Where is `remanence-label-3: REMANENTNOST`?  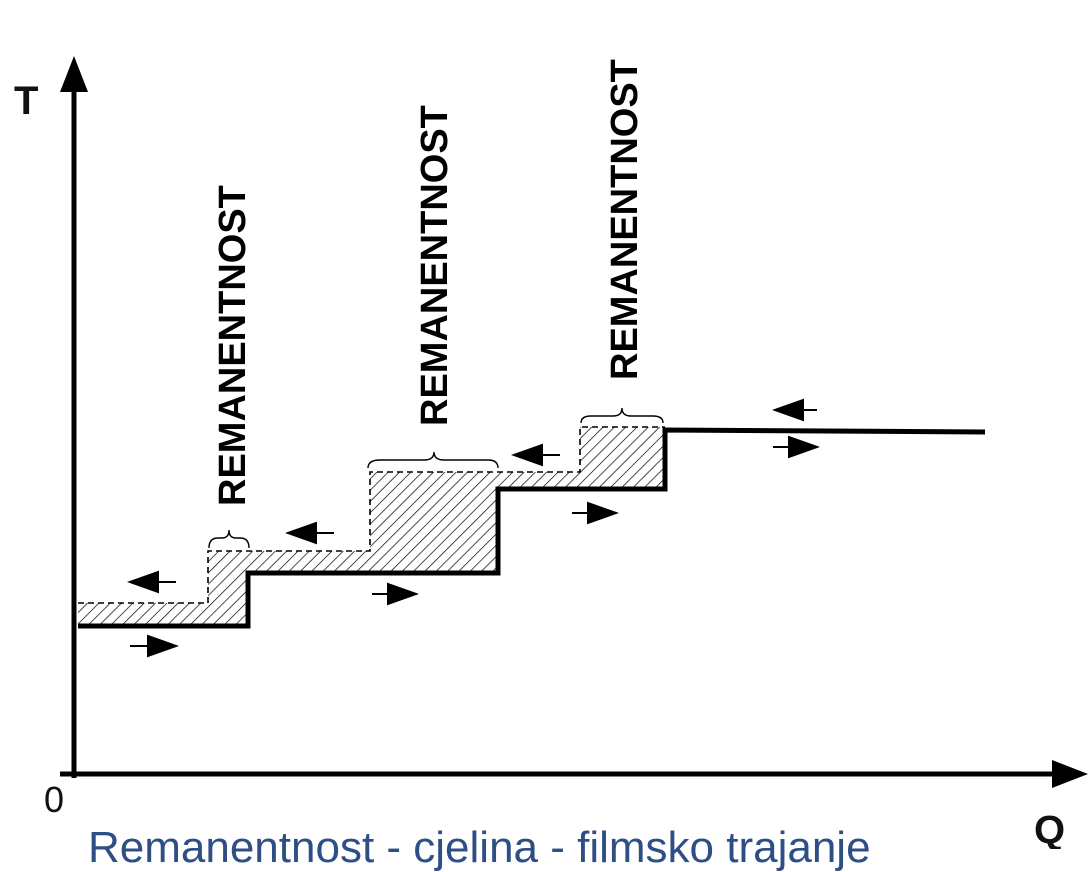 remanence-label-3: REMANENTNOST is located at coordinates (625, 219).